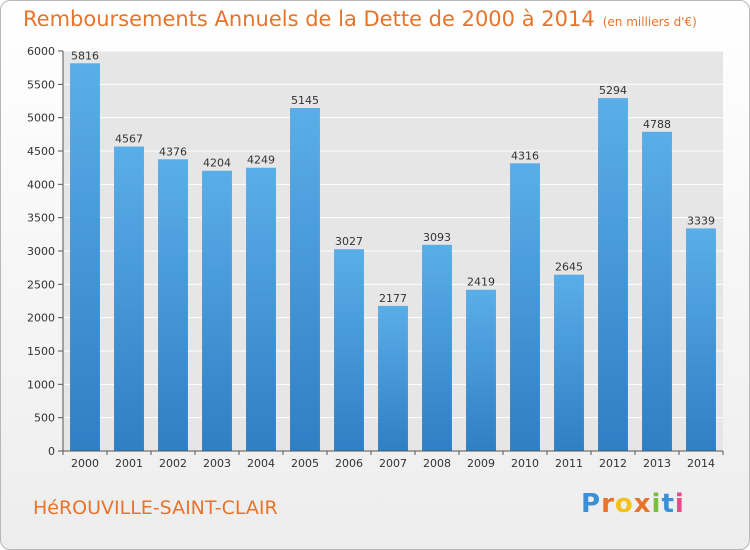 This screenshot has height=550, width=750. What do you see at coordinates (173, 305) in the screenshot?
I see `bar-2002` at bounding box center [173, 305].